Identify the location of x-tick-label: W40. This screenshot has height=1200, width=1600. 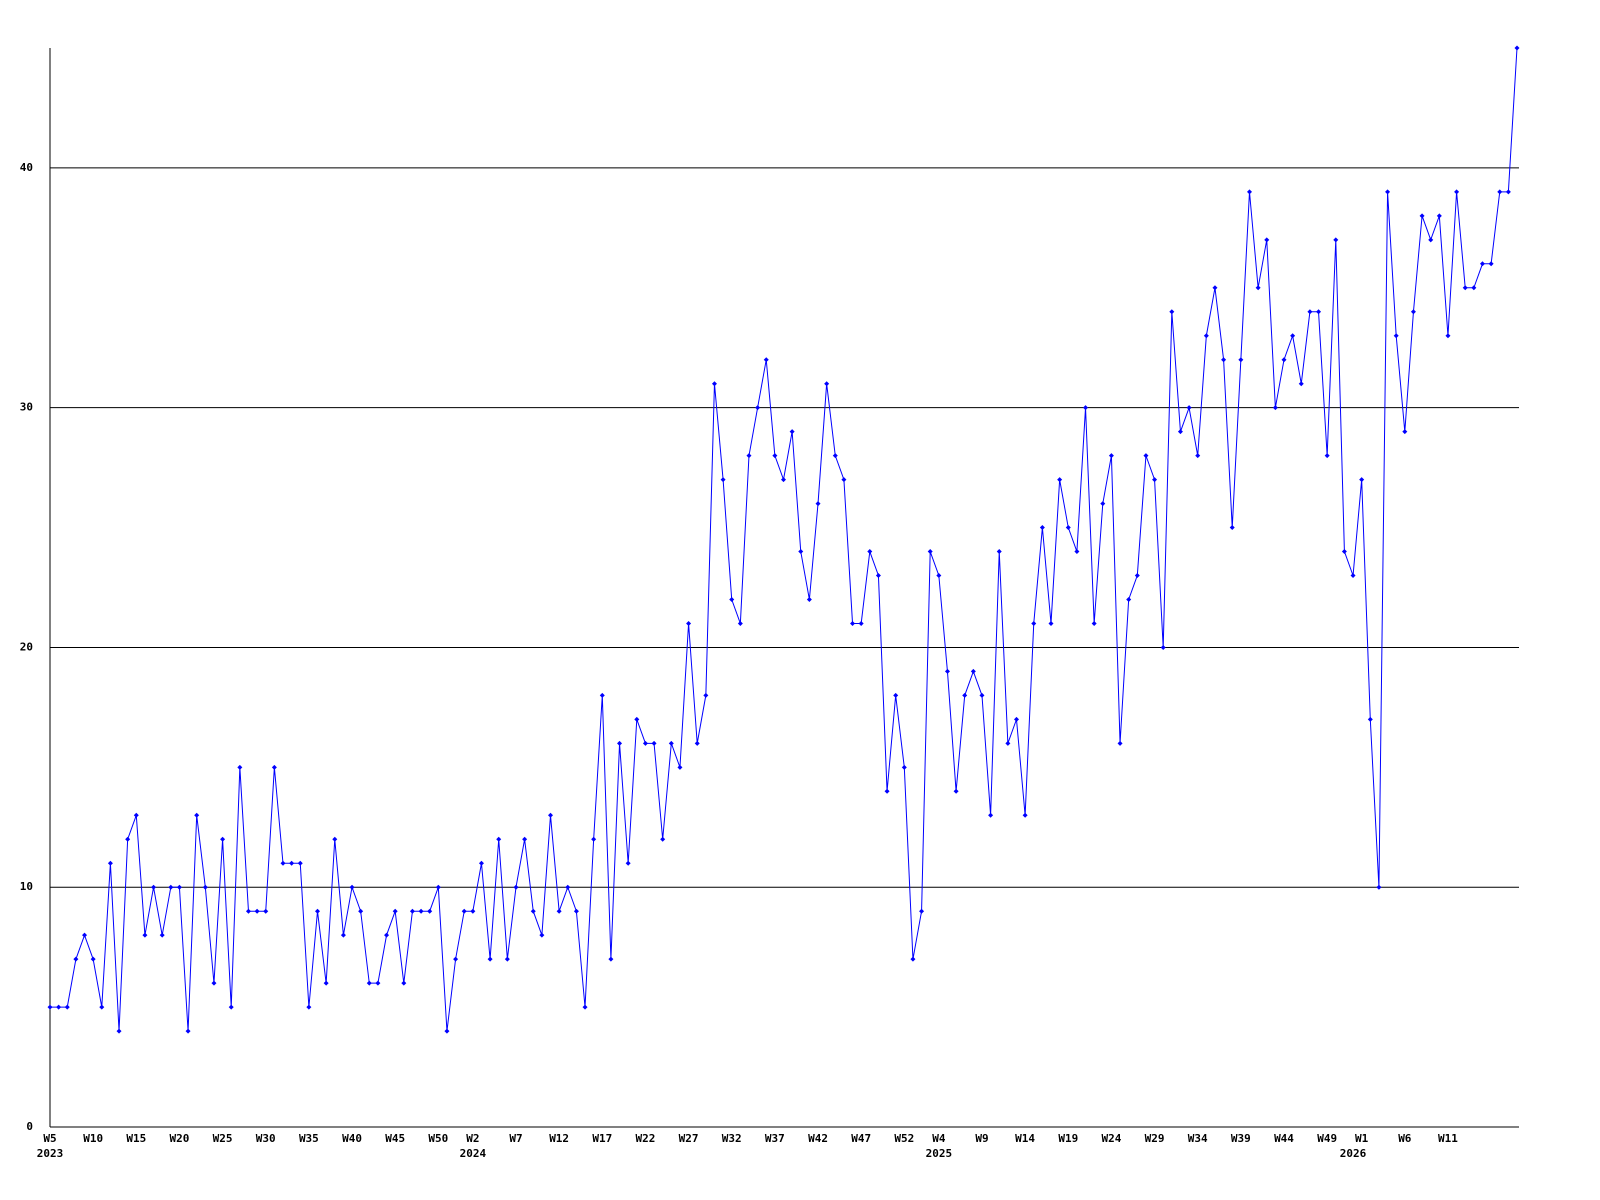
(352, 1138).